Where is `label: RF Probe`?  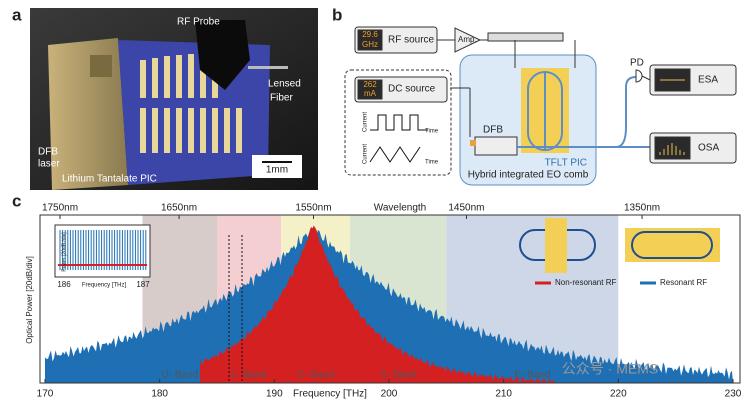 label: RF Probe is located at coordinates (198, 22).